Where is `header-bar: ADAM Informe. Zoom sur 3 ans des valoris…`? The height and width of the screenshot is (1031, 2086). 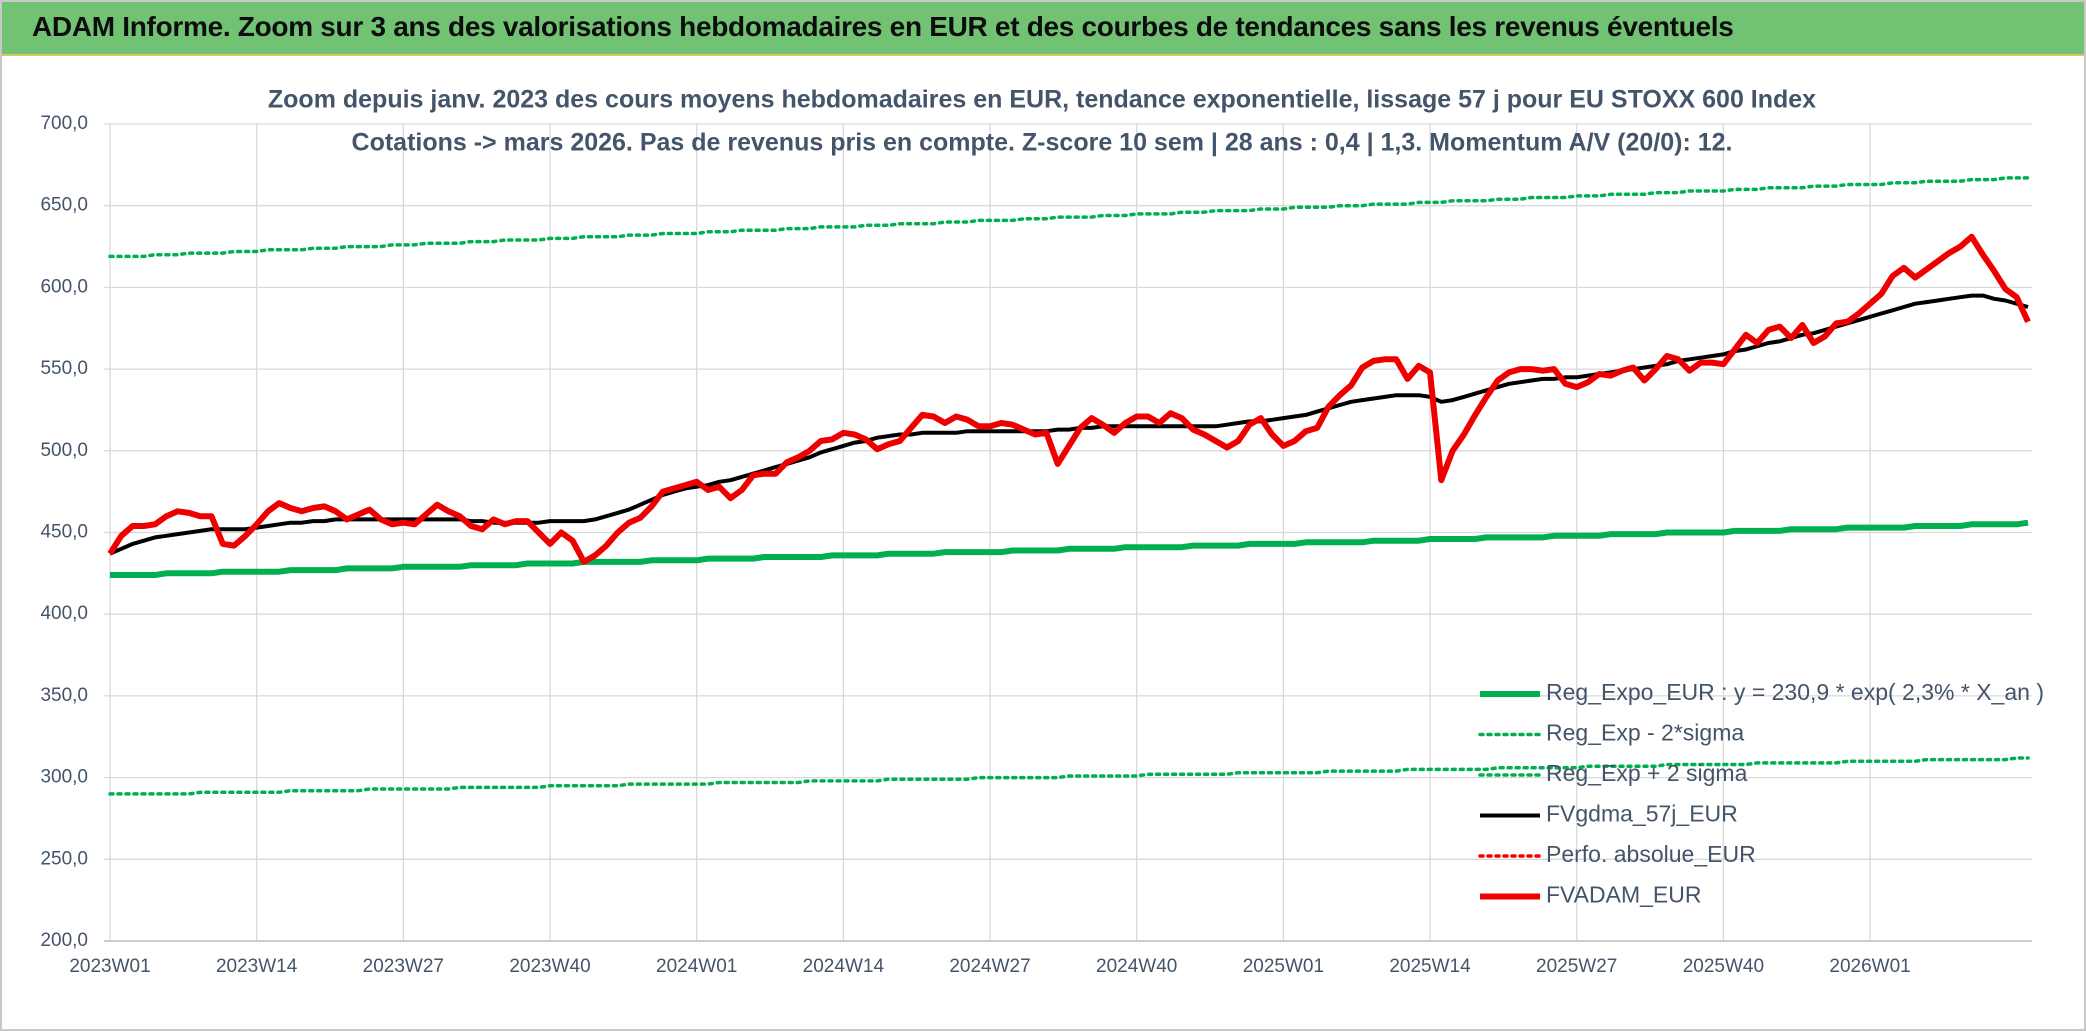 header-bar: ADAM Informe. Zoom sur 3 ans des valoris… is located at coordinates (1043, 29).